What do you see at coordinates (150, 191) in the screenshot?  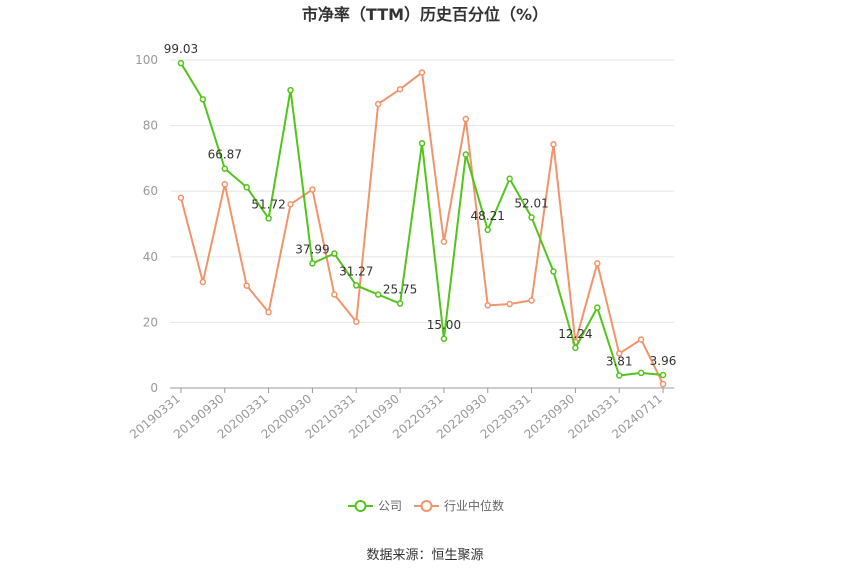 I see `y-tick-label: 60` at bounding box center [150, 191].